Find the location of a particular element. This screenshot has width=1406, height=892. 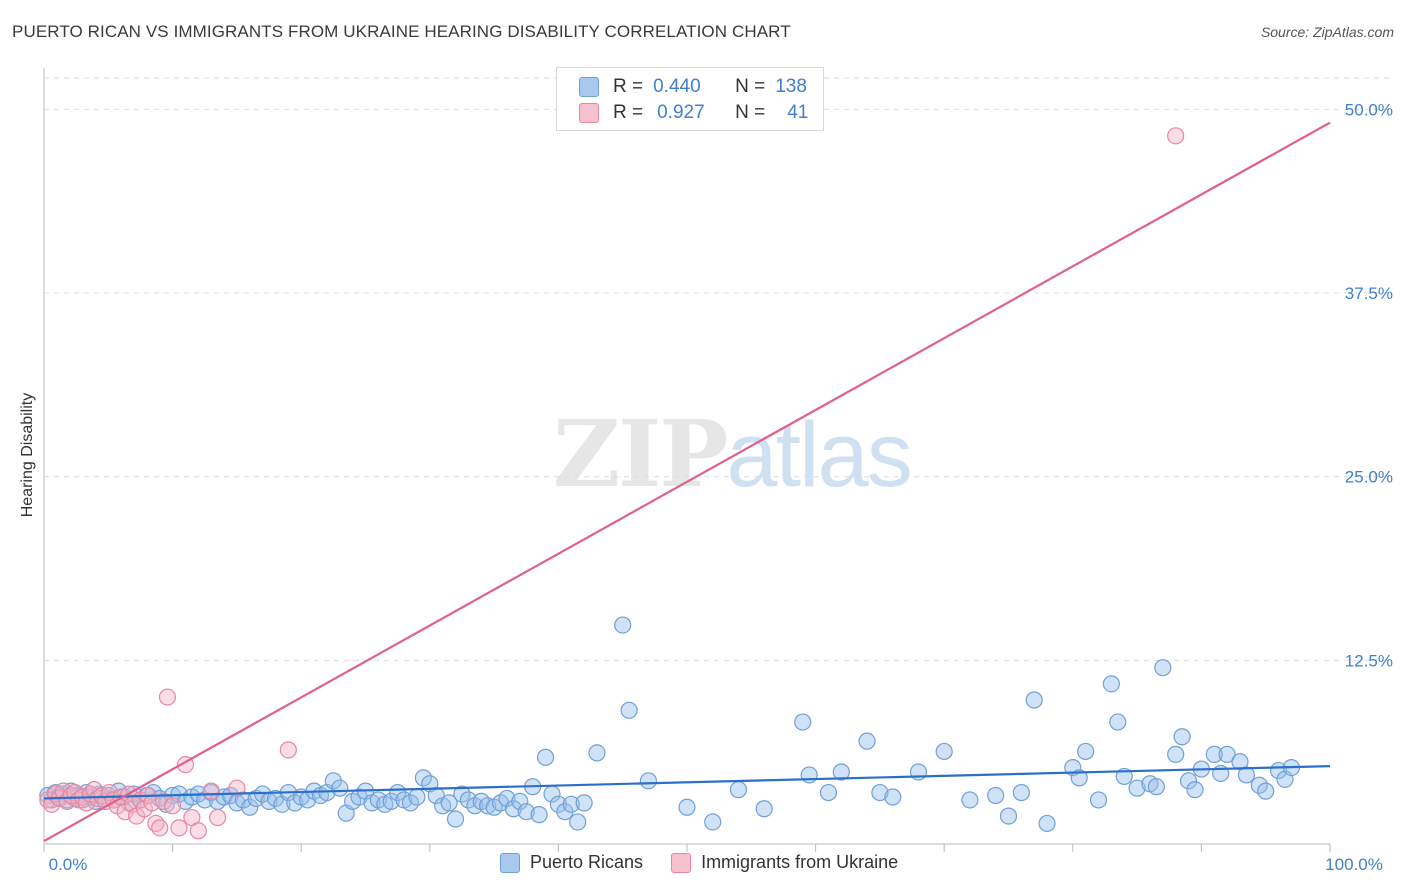

legend-row-puerto-ricans: R = 0.440 N = 138 is located at coordinates (693, 87).